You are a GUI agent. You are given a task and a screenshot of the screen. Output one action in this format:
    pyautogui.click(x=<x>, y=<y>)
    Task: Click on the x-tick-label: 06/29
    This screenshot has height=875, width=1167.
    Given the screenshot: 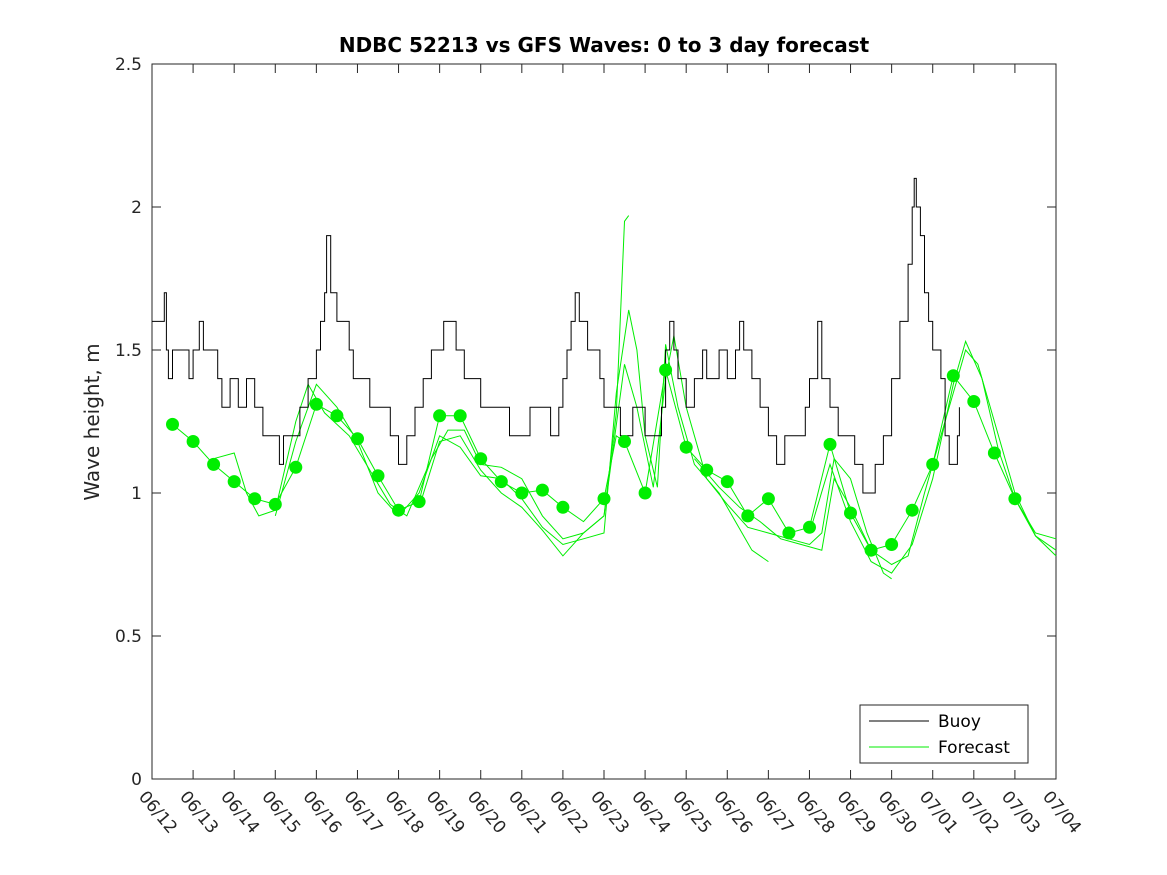 What is the action you would take?
    pyautogui.click(x=856, y=812)
    